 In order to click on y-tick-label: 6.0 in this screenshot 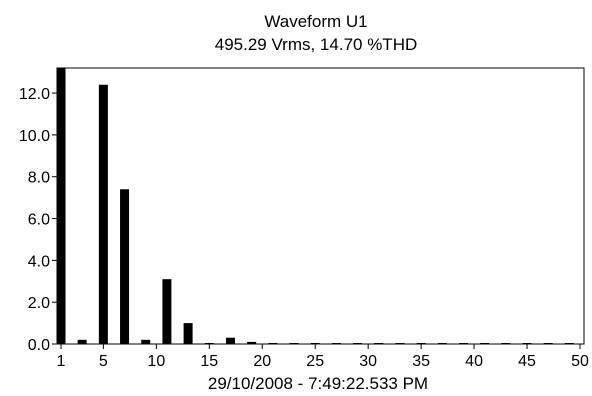, I will do `click(39, 220)`.